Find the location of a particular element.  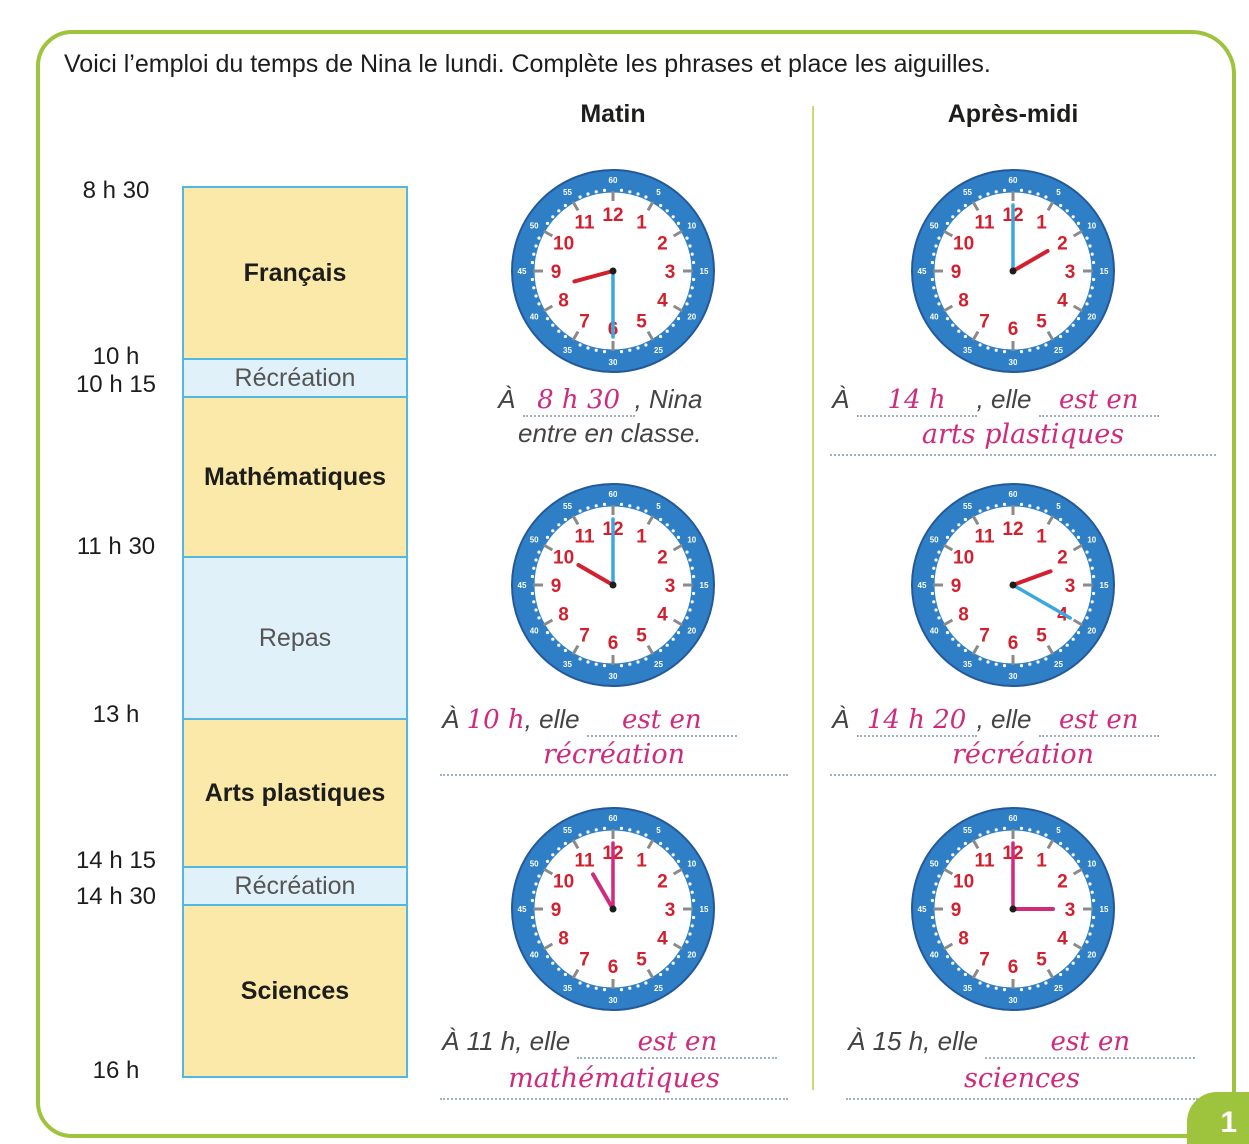

sentence-1-suffix: , Nina is located at coordinates (668, 399).